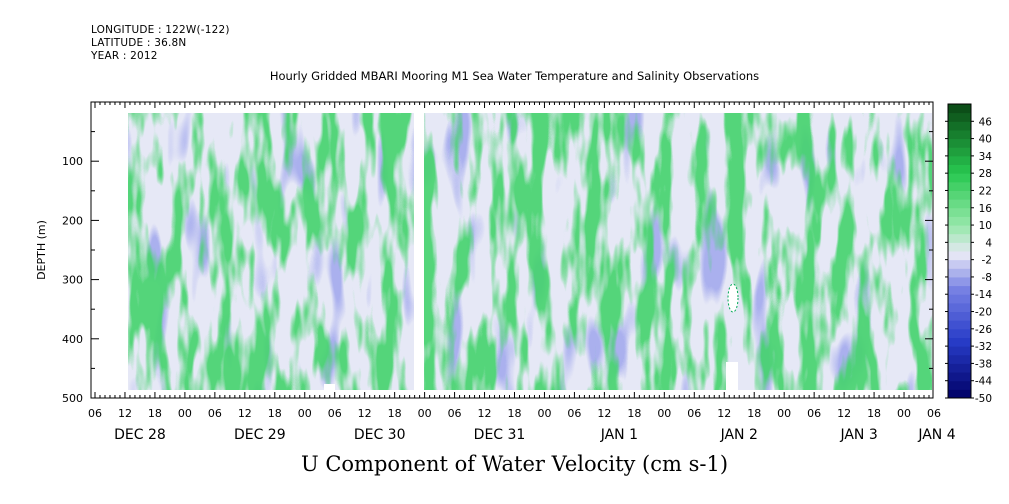 The image size is (1009, 504). What do you see at coordinates (500, 435) in the screenshot?
I see `x-day-label: DEC 31` at bounding box center [500, 435].